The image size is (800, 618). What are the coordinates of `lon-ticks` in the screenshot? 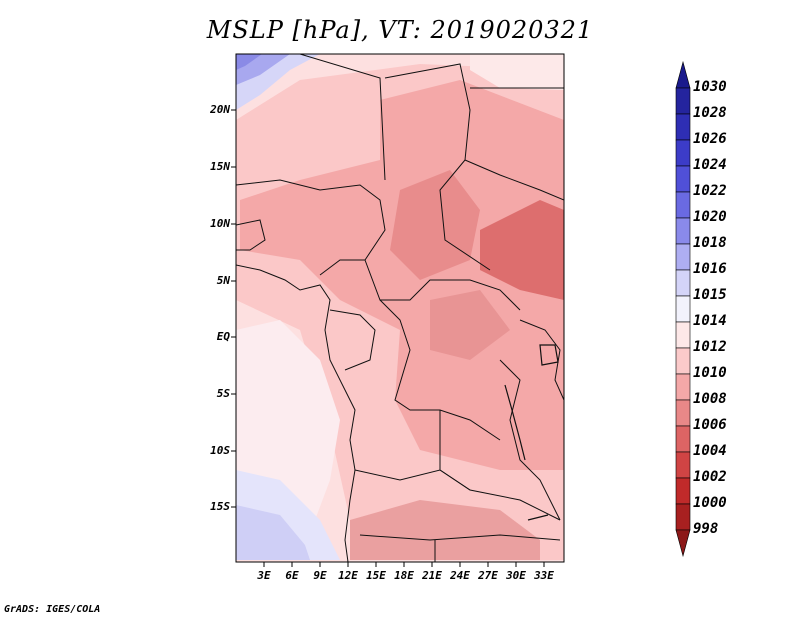 It's located at (404, 564).